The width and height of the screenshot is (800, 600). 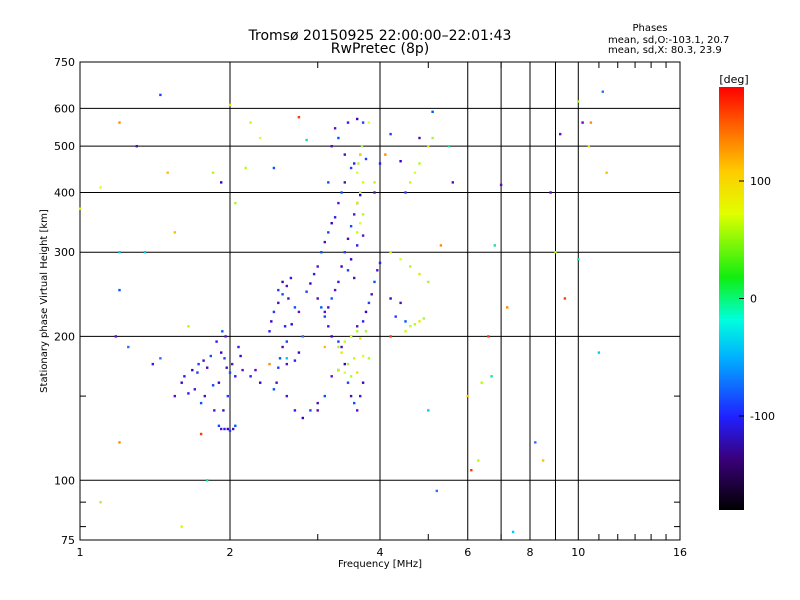 What do you see at coordinates (380, 49) in the screenshot?
I see `chart-subtitle: RwPretec (8p)` at bounding box center [380, 49].